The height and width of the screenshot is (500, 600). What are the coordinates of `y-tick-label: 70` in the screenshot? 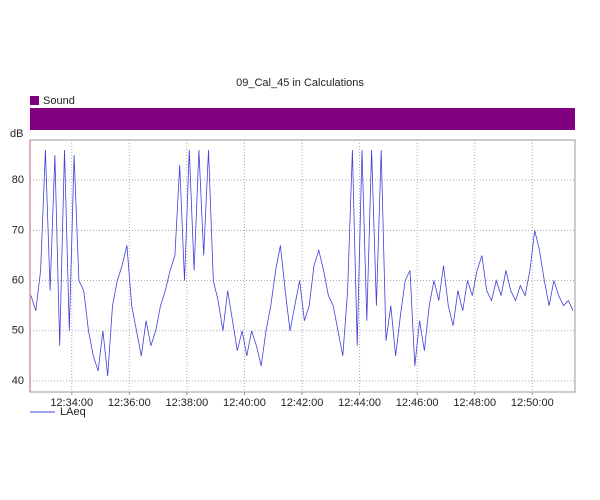 It's located at (18, 230).